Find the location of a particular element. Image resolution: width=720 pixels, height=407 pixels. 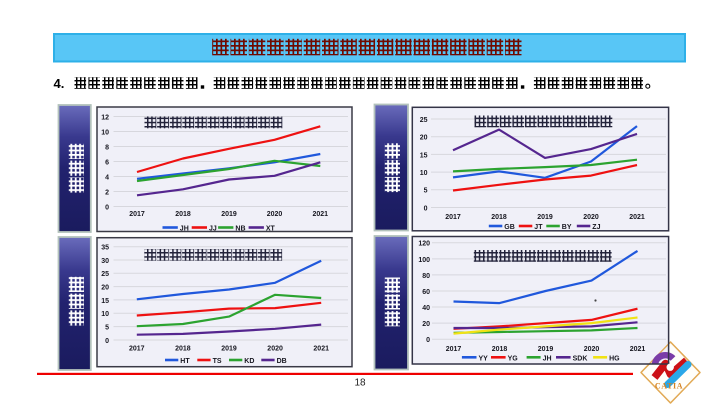

svg-text: 30 is located at coordinates (105, 261).